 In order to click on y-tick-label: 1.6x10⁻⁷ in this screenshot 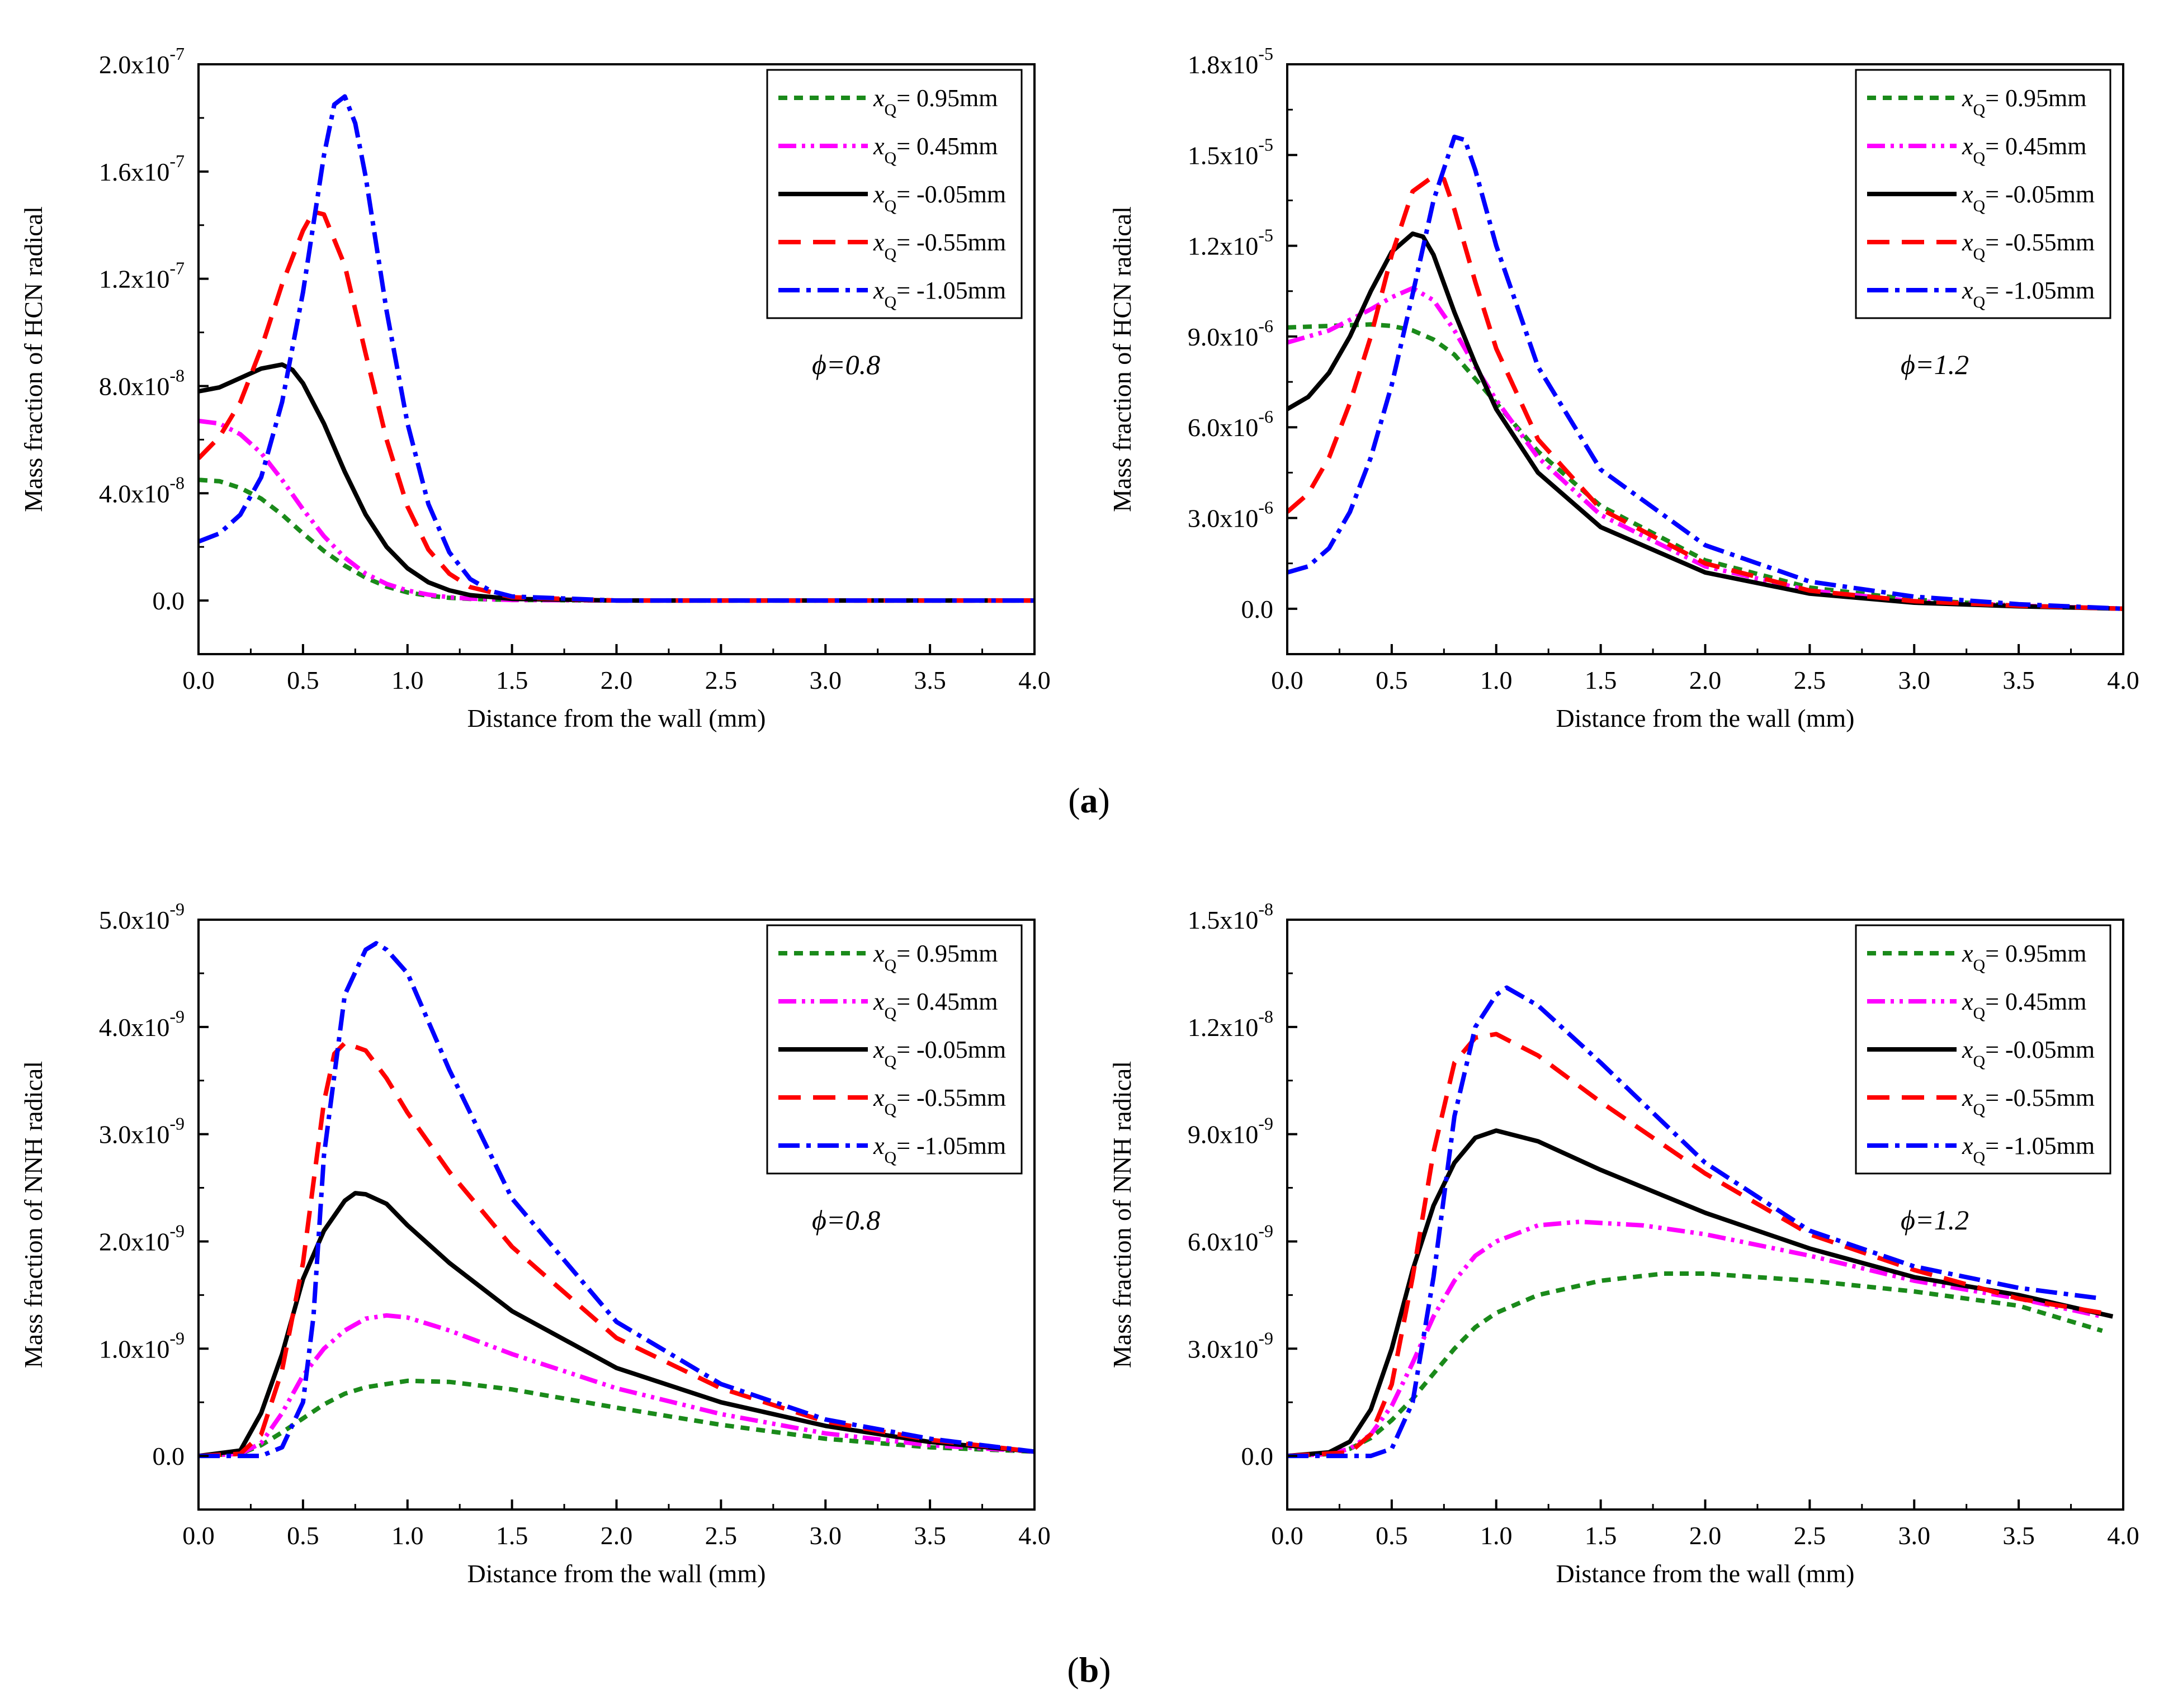, I will do `click(142, 168)`.